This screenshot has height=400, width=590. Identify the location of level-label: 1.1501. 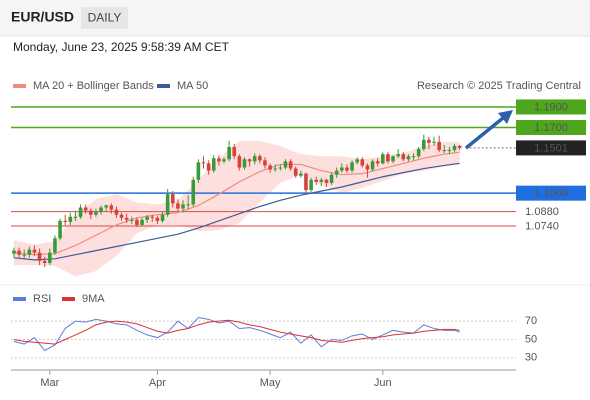
(551, 148).